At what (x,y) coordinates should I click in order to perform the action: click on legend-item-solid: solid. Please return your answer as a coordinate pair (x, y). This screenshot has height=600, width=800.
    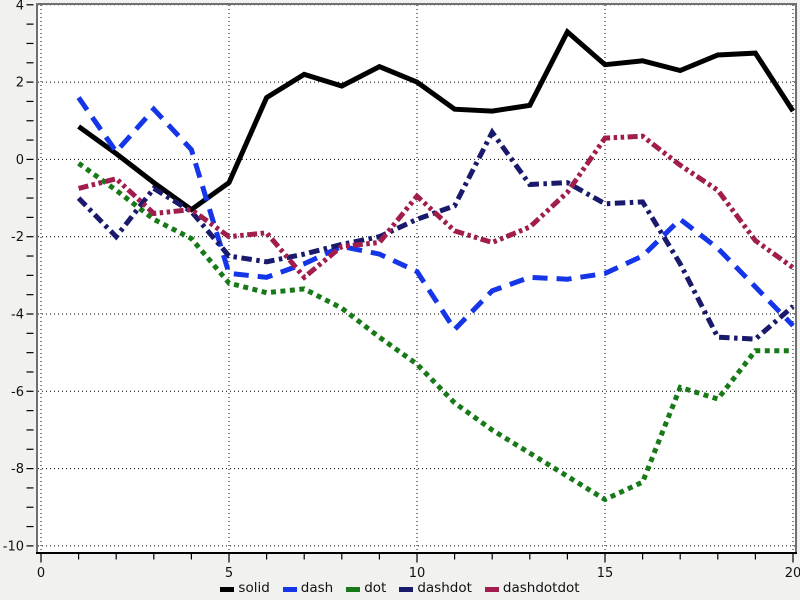
    Looking at the image, I should click on (245, 588).